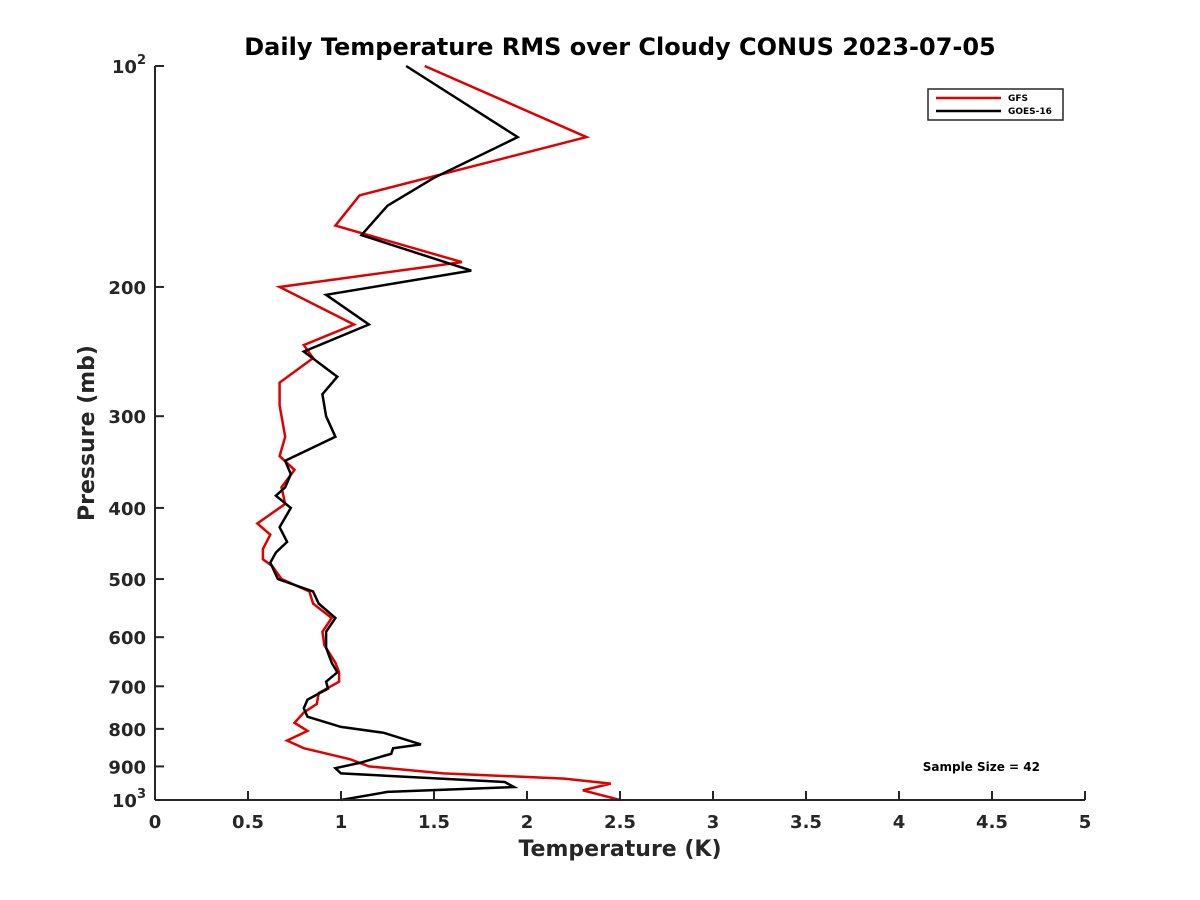 The image size is (1200, 900). Describe the element at coordinates (127, 509) in the screenshot. I see `y-tick-label: 400` at that location.